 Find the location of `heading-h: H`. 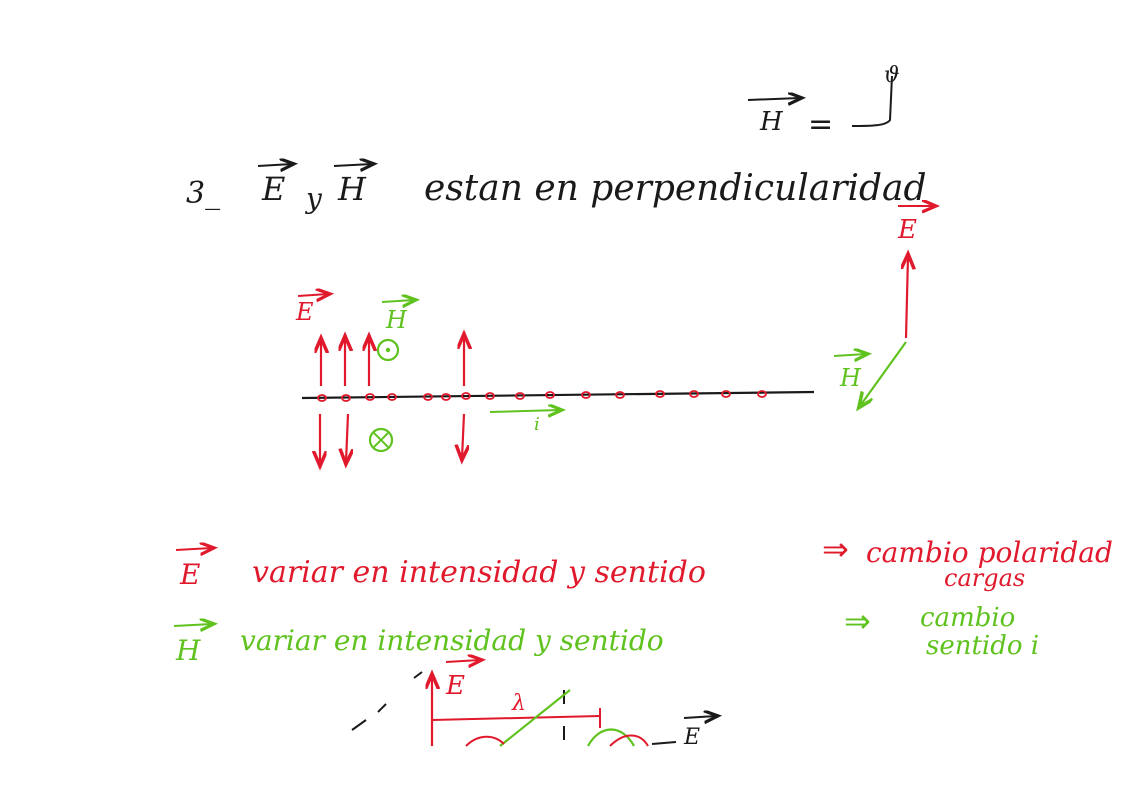

heading-h: H is located at coordinates (352, 189).